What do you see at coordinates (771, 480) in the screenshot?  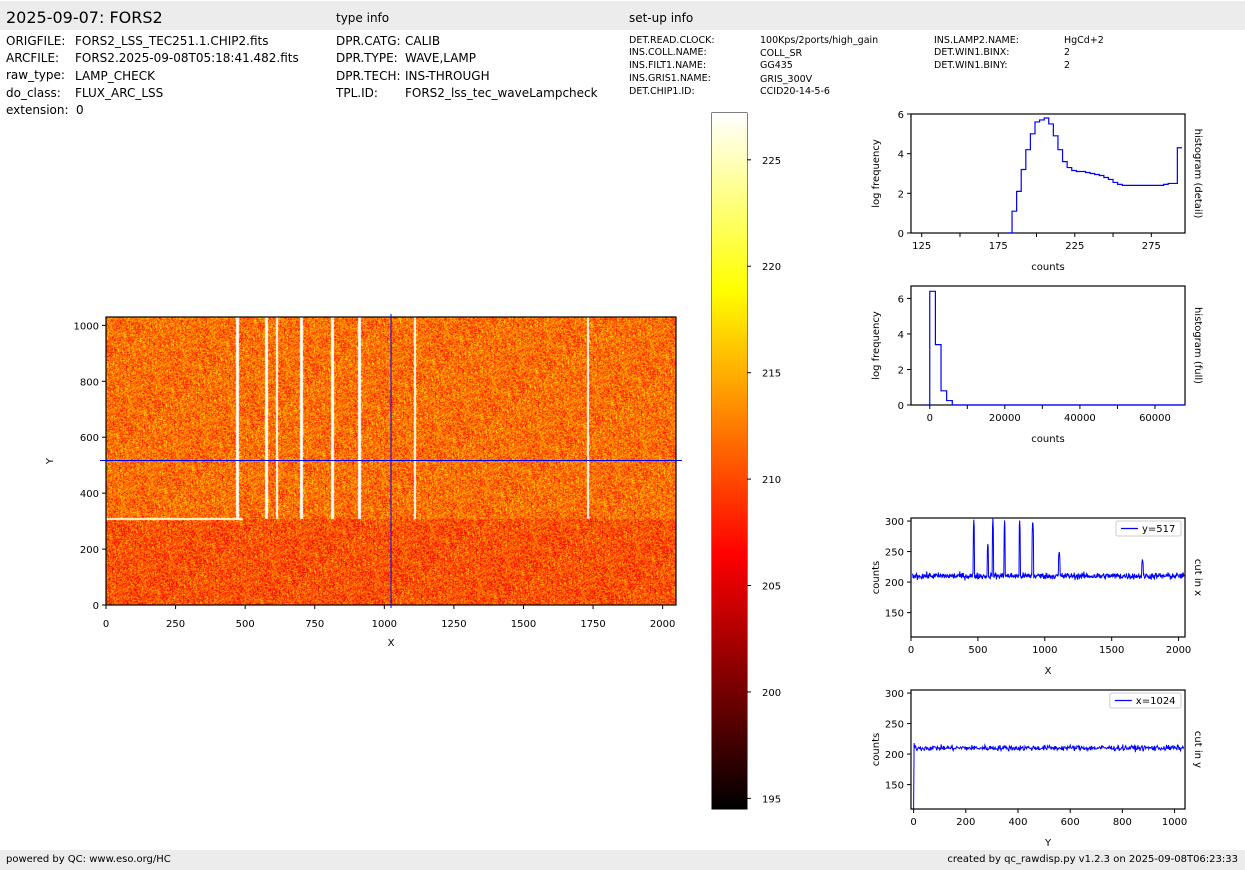 I see `colorbar-tick-label: 210` at bounding box center [771, 480].